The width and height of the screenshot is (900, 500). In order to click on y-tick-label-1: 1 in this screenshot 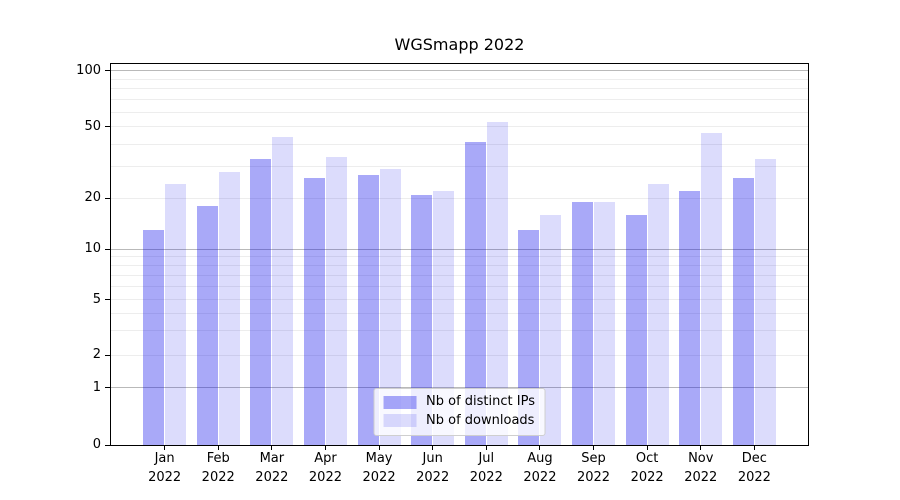, I will do `click(96, 387)`.